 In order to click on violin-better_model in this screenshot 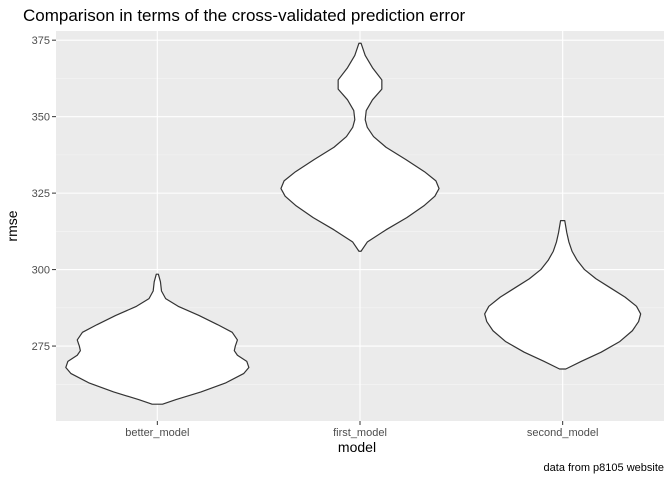, I will do `click(157, 339)`.